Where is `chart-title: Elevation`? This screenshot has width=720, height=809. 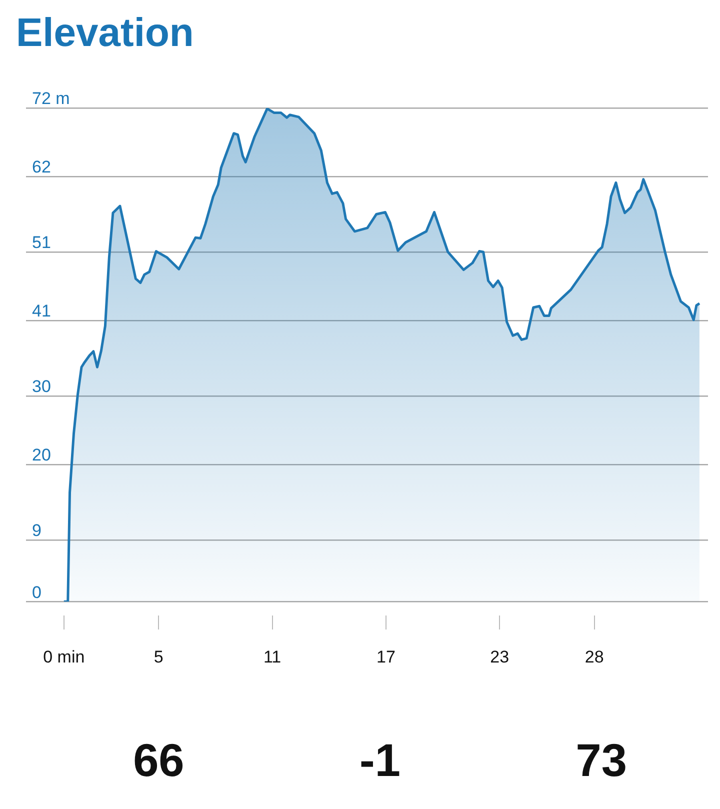 chart-title: Elevation is located at coordinates (105, 33).